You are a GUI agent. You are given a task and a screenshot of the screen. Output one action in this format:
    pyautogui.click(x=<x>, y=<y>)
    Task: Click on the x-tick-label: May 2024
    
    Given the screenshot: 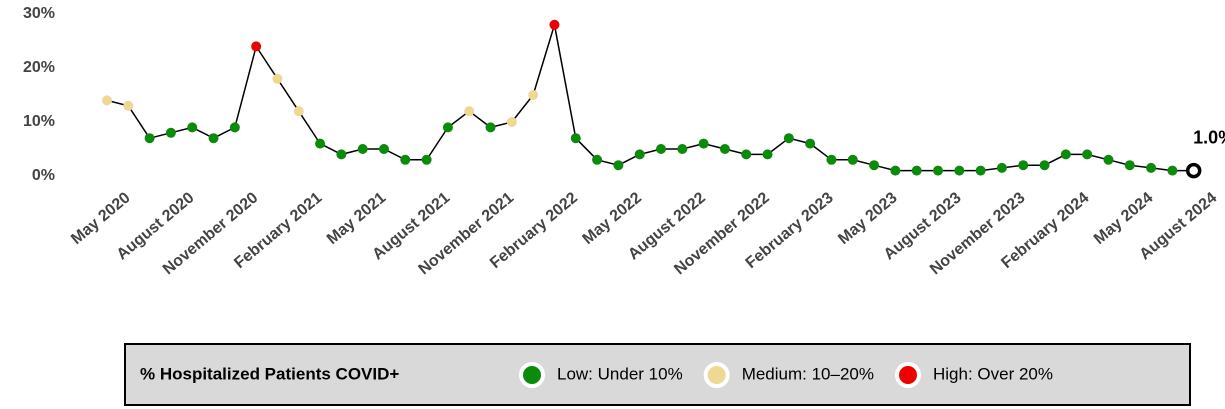 What is the action you would take?
    pyautogui.click(x=1124, y=218)
    